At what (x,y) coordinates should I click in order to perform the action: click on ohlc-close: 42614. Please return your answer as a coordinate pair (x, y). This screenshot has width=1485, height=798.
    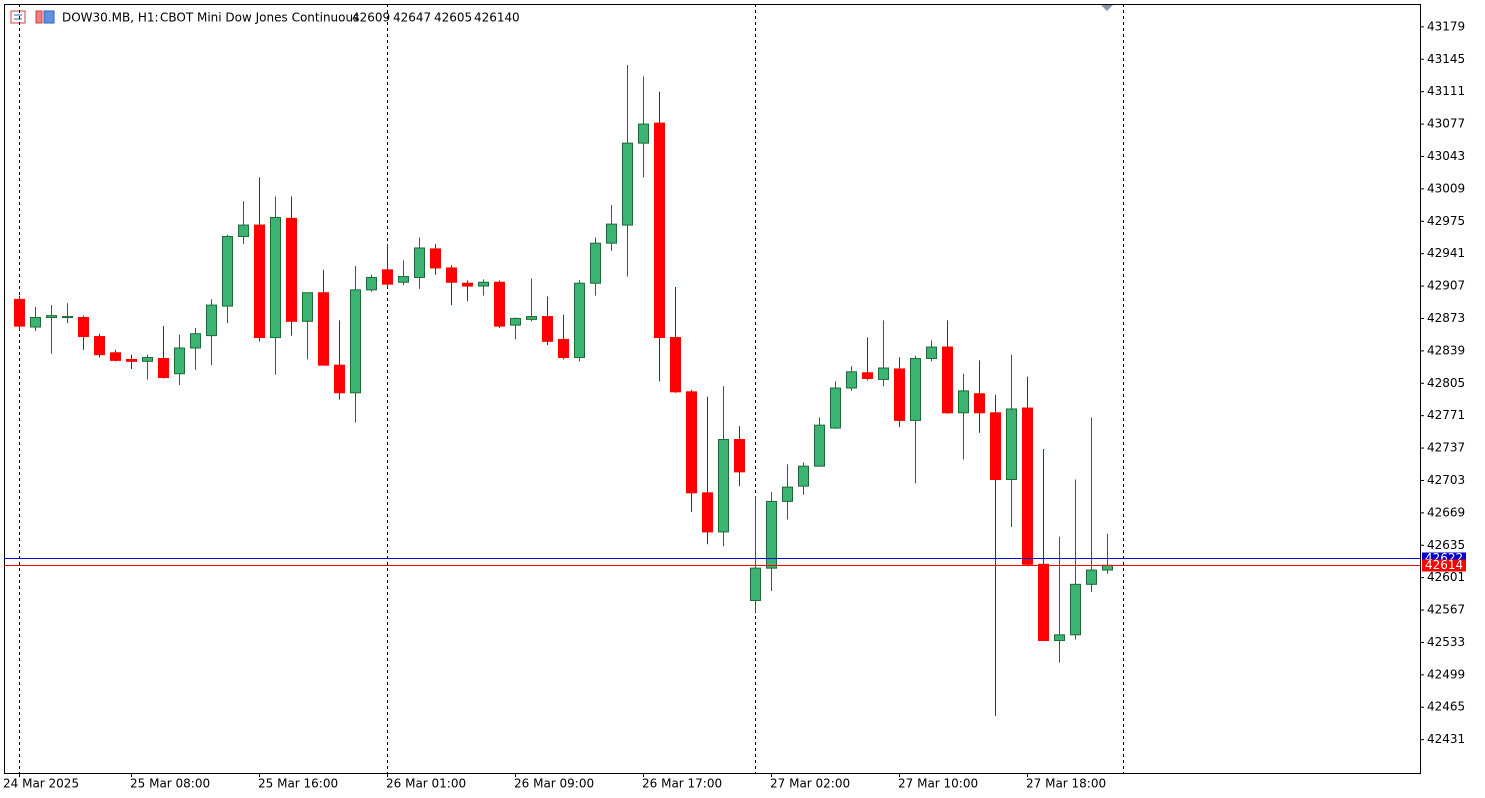
    Looking at the image, I should click on (493, 18).